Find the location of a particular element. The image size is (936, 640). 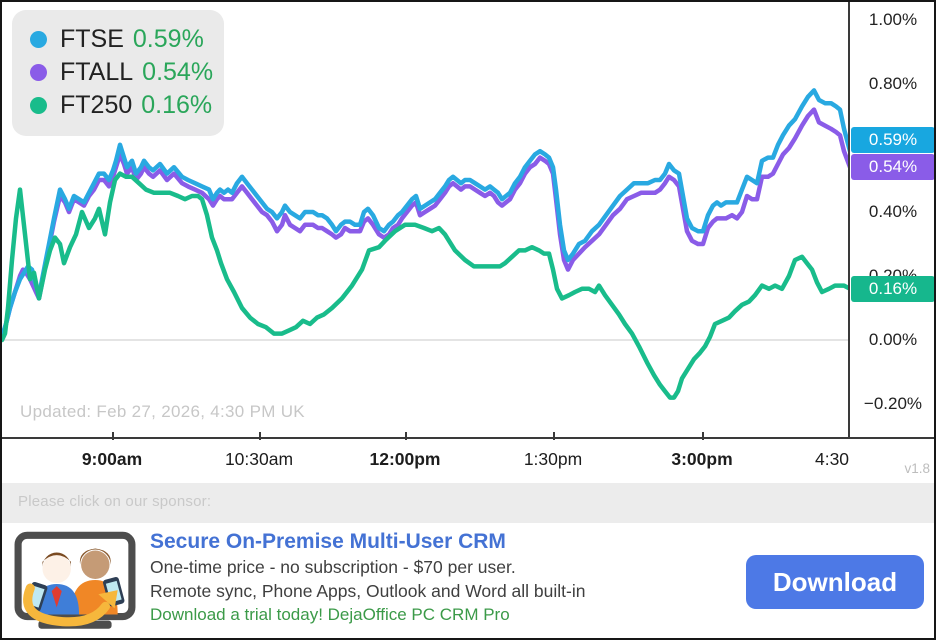

x-axis-label: 3:00pm is located at coordinates (702, 459).